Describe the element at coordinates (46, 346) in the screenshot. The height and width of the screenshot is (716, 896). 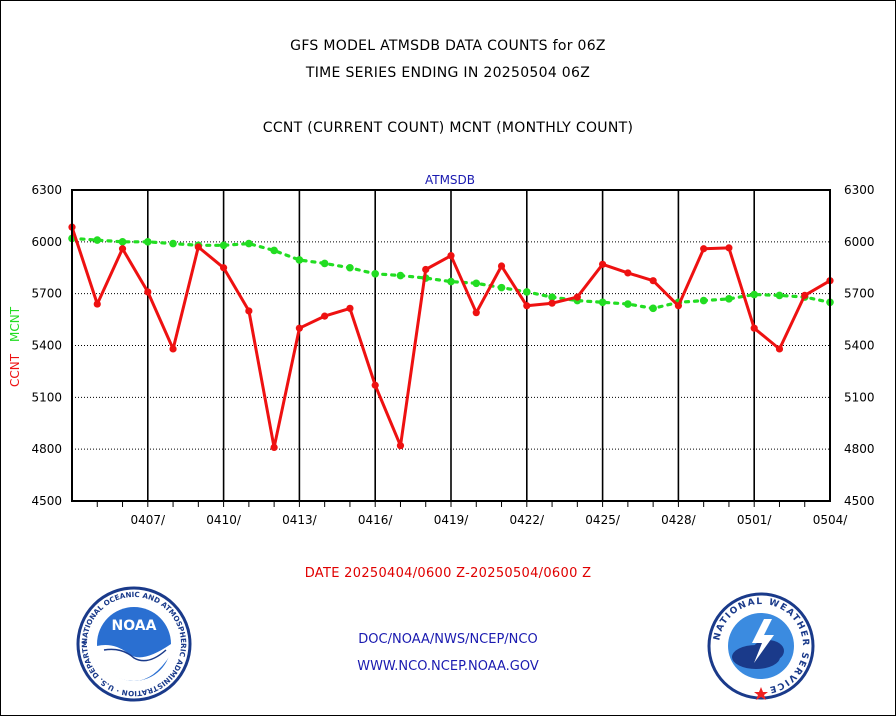
I see `y-tick-label-left: 5400` at that location.